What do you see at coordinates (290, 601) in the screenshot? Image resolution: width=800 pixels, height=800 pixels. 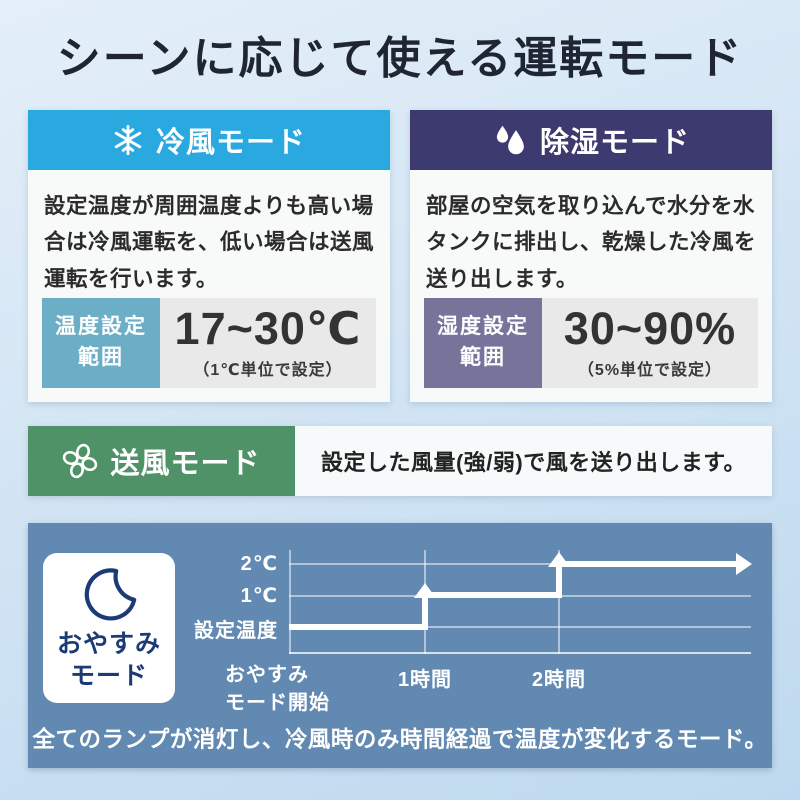 I see `chart-y-axis` at bounding box center [290, 601].